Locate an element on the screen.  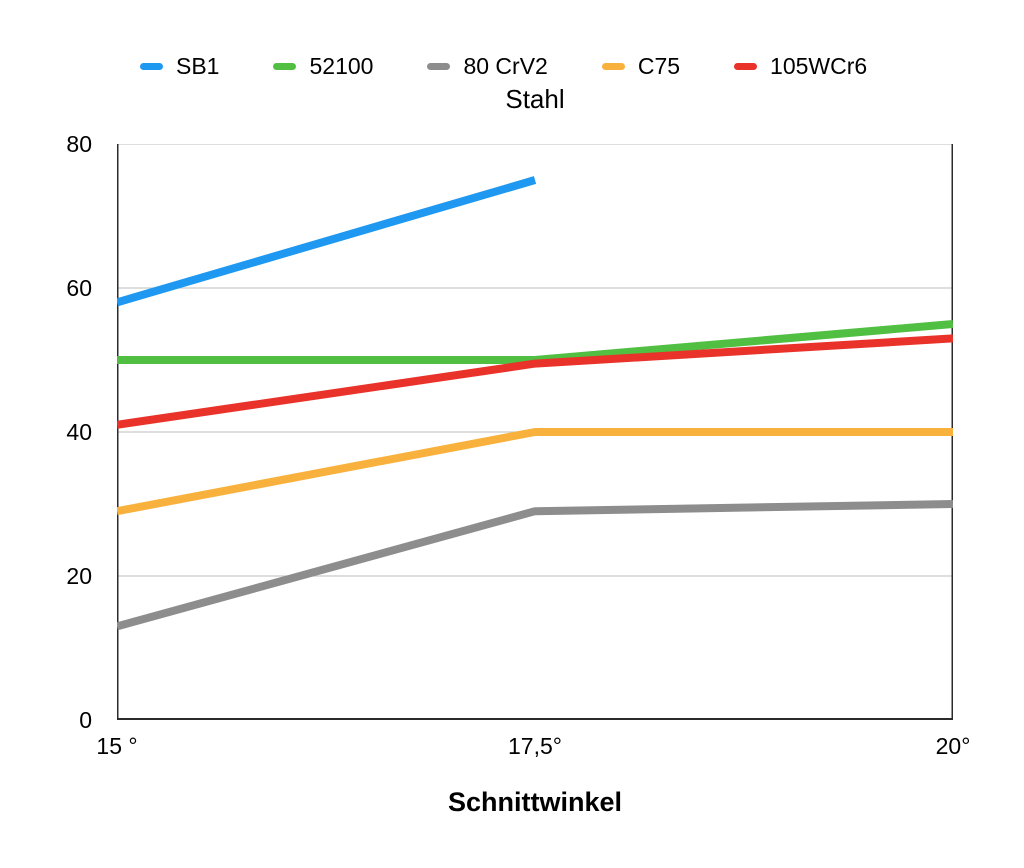
legend-label: SB1 is located at coordinates (198, 65).